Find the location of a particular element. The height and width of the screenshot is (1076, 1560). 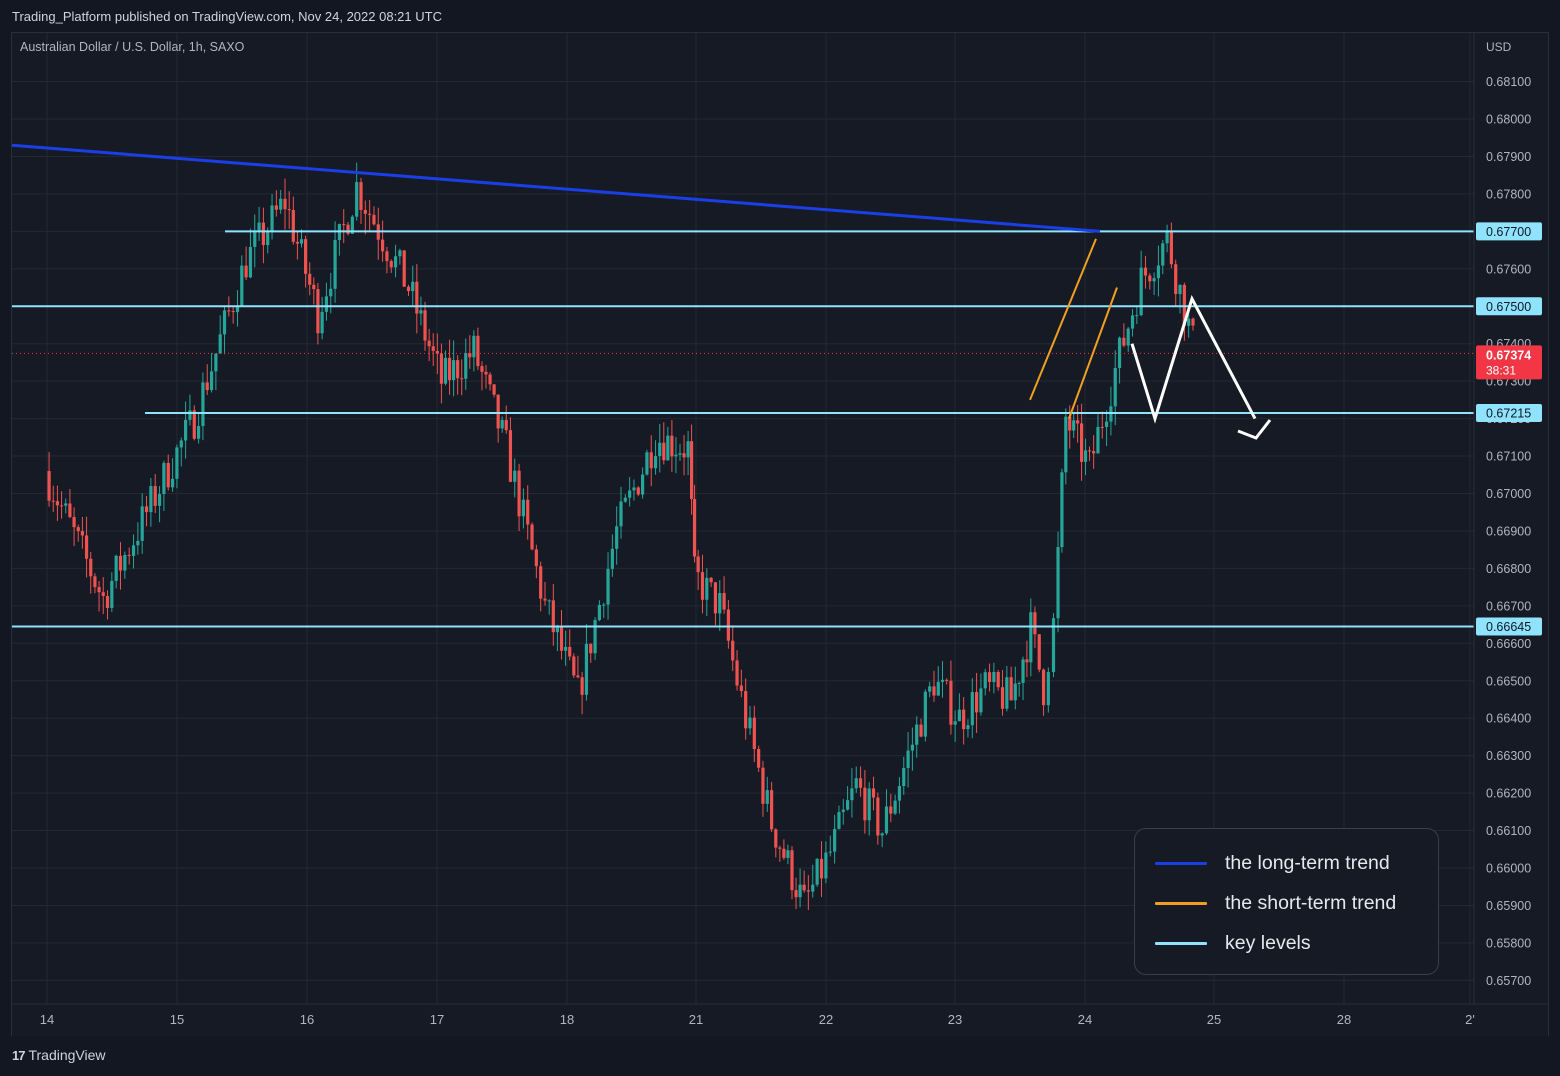

projection-path is located at coordinates (1193, 359).